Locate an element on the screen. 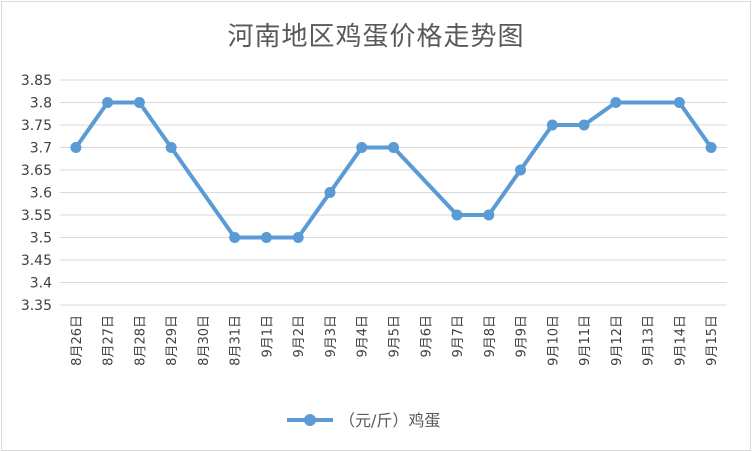 This screenshot has width=752, height=452. x-tick-label: 8月31日 is located at coordinates (236, 340).